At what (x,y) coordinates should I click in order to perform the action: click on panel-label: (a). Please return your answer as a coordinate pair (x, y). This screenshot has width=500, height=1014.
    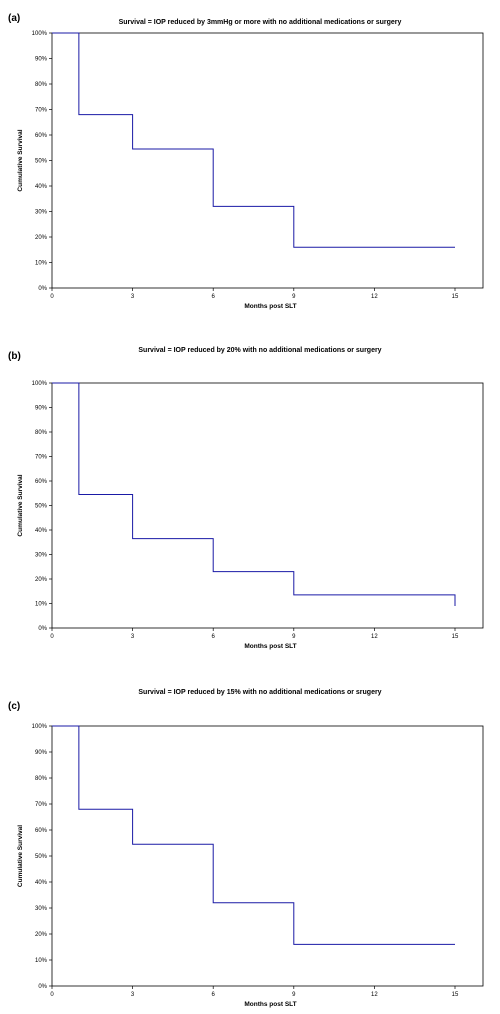
    Looking at the image, I should click on (14, 18).